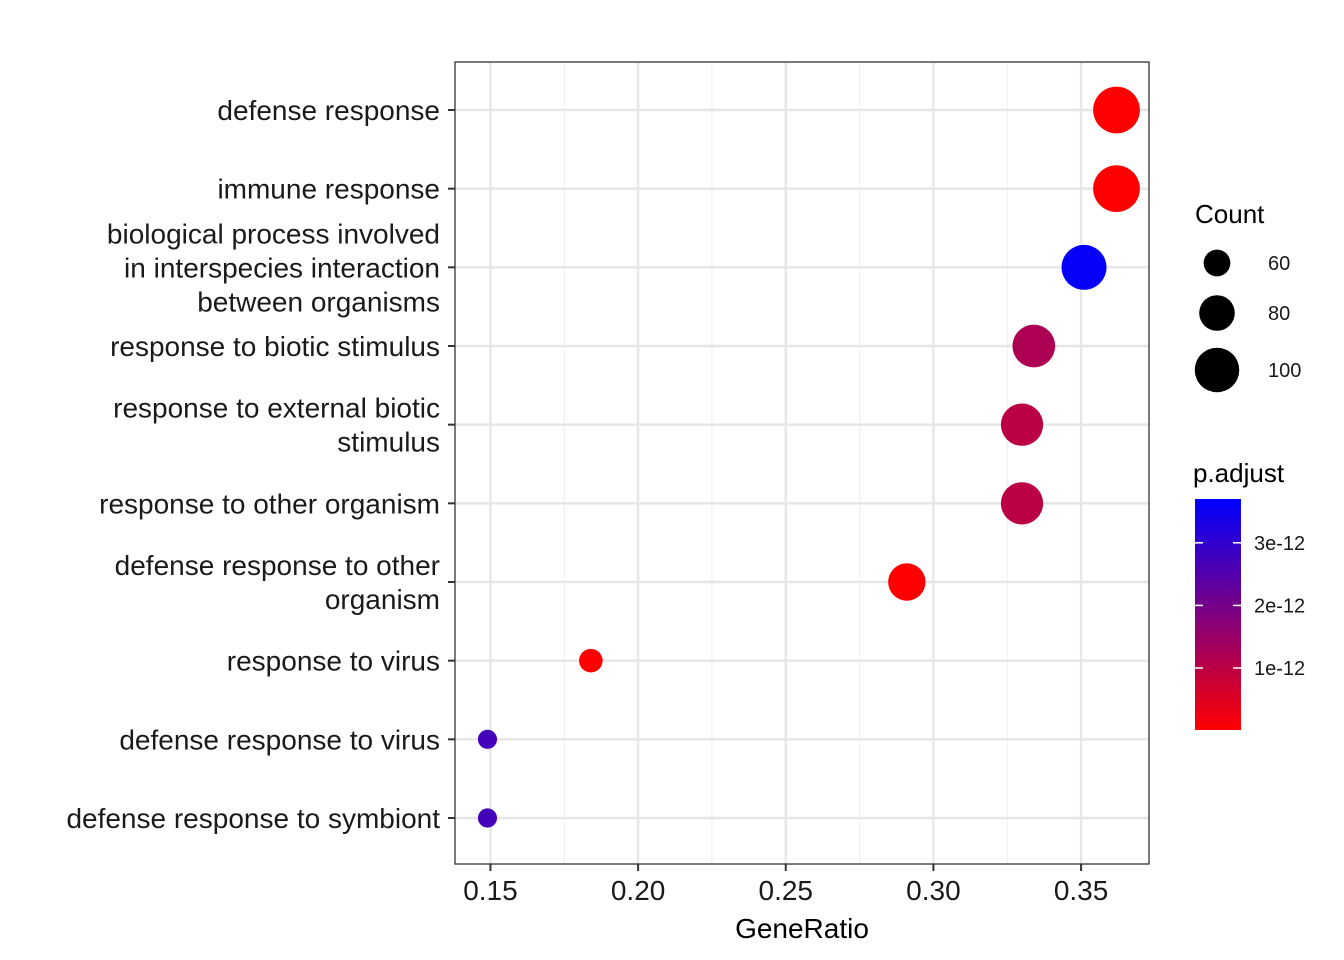 This screenshot has height=960, width=1344. I want to click on y-tick-label: defense response to symbiont, so click(253, 818).